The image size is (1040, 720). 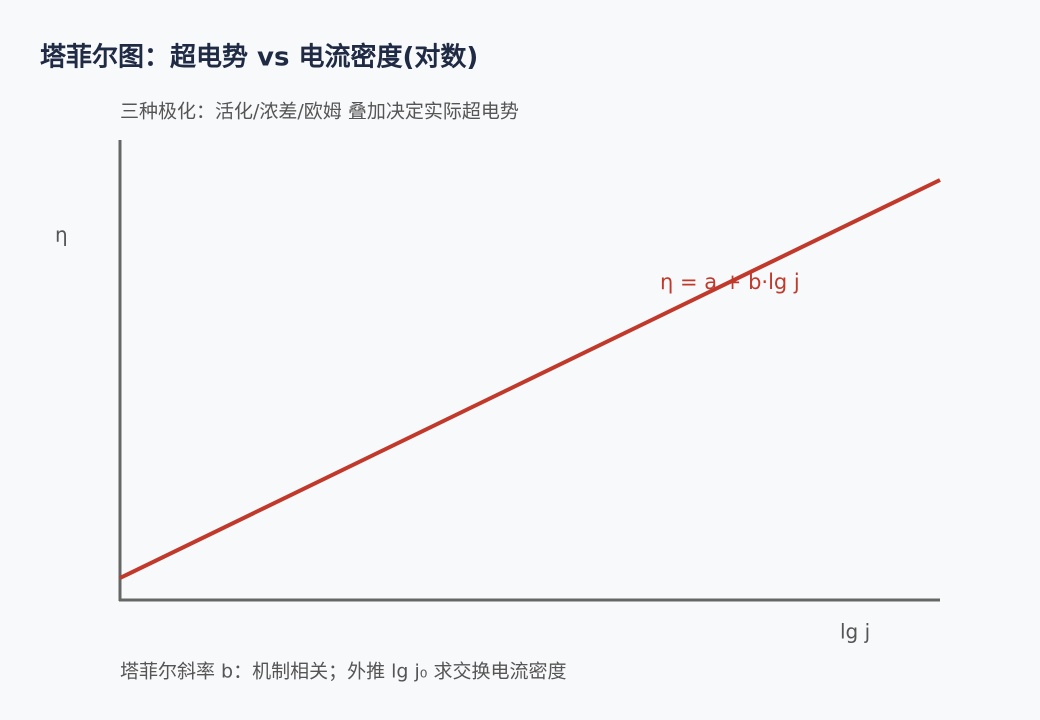 What do you see at coordinates (730, 282) in the screenshot?
I see `equation: η = a + b·lg j` at bounding box center [730, 282].